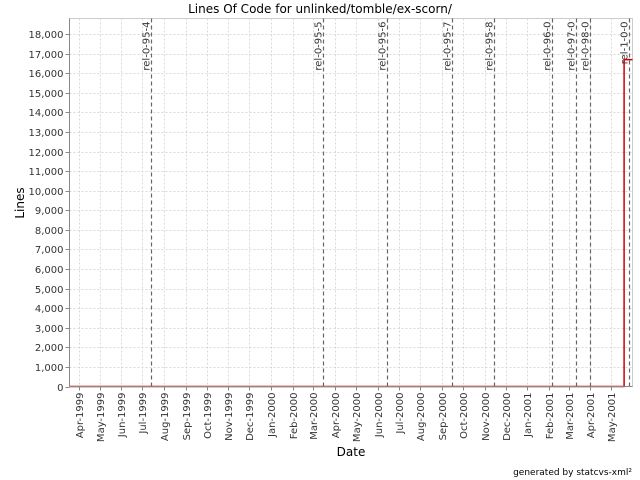  What do you see at coordinates (49, 250) in the screenshot?
I see `y-tick-label: 7,000` at bounding box center [49, 250].